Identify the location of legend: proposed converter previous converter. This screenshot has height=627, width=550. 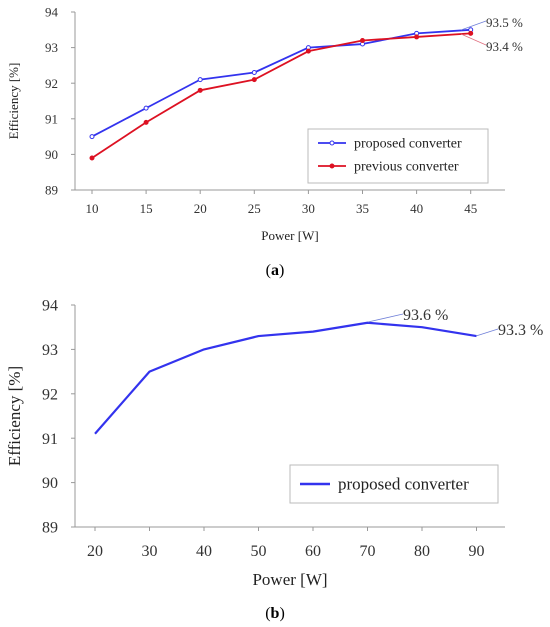
(398, 156).